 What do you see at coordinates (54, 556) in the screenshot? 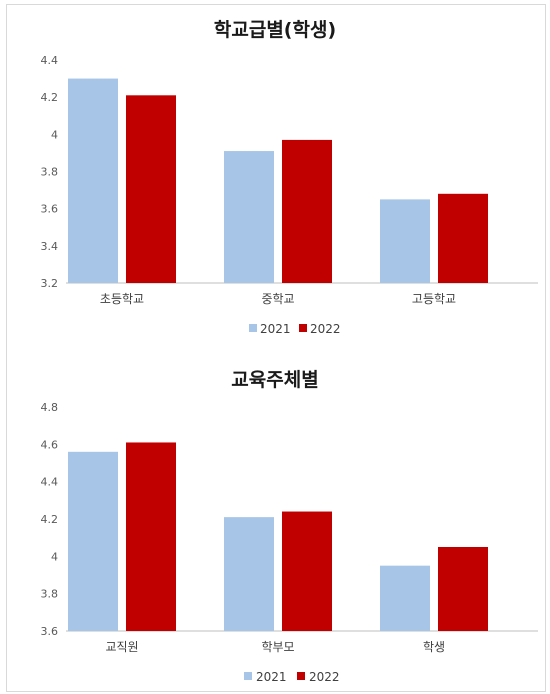
I see `chart-2-y-tick: 4` at bounding box center [54, 556].